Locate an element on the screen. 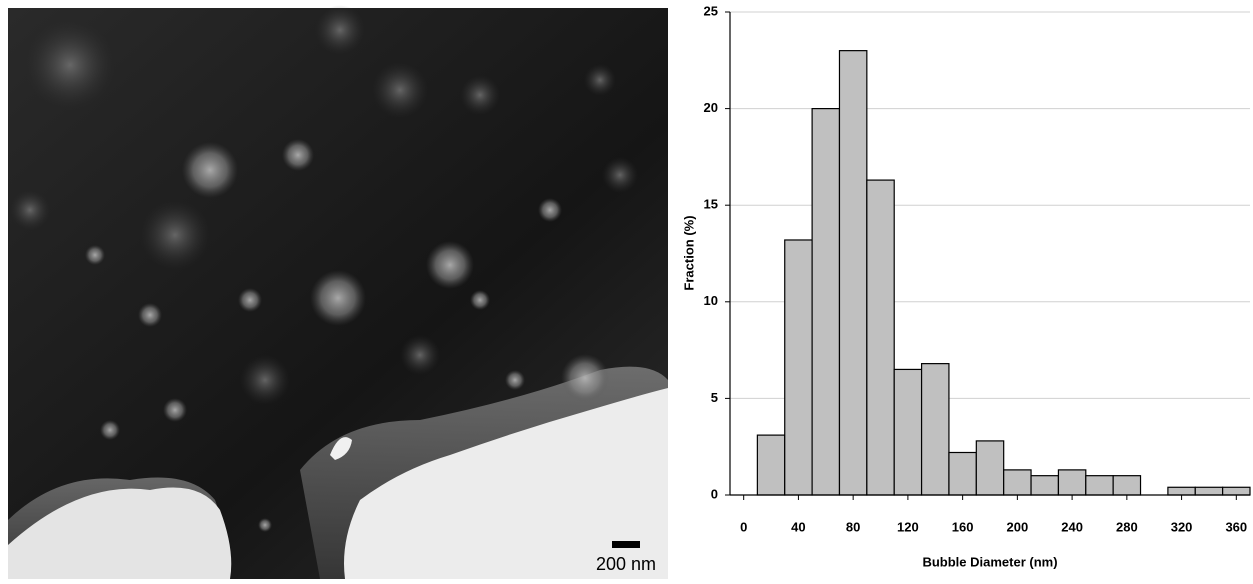 This screenshot has width=1253, height=584. x-tick-label: 360 is located at coordinates (1236, 526).